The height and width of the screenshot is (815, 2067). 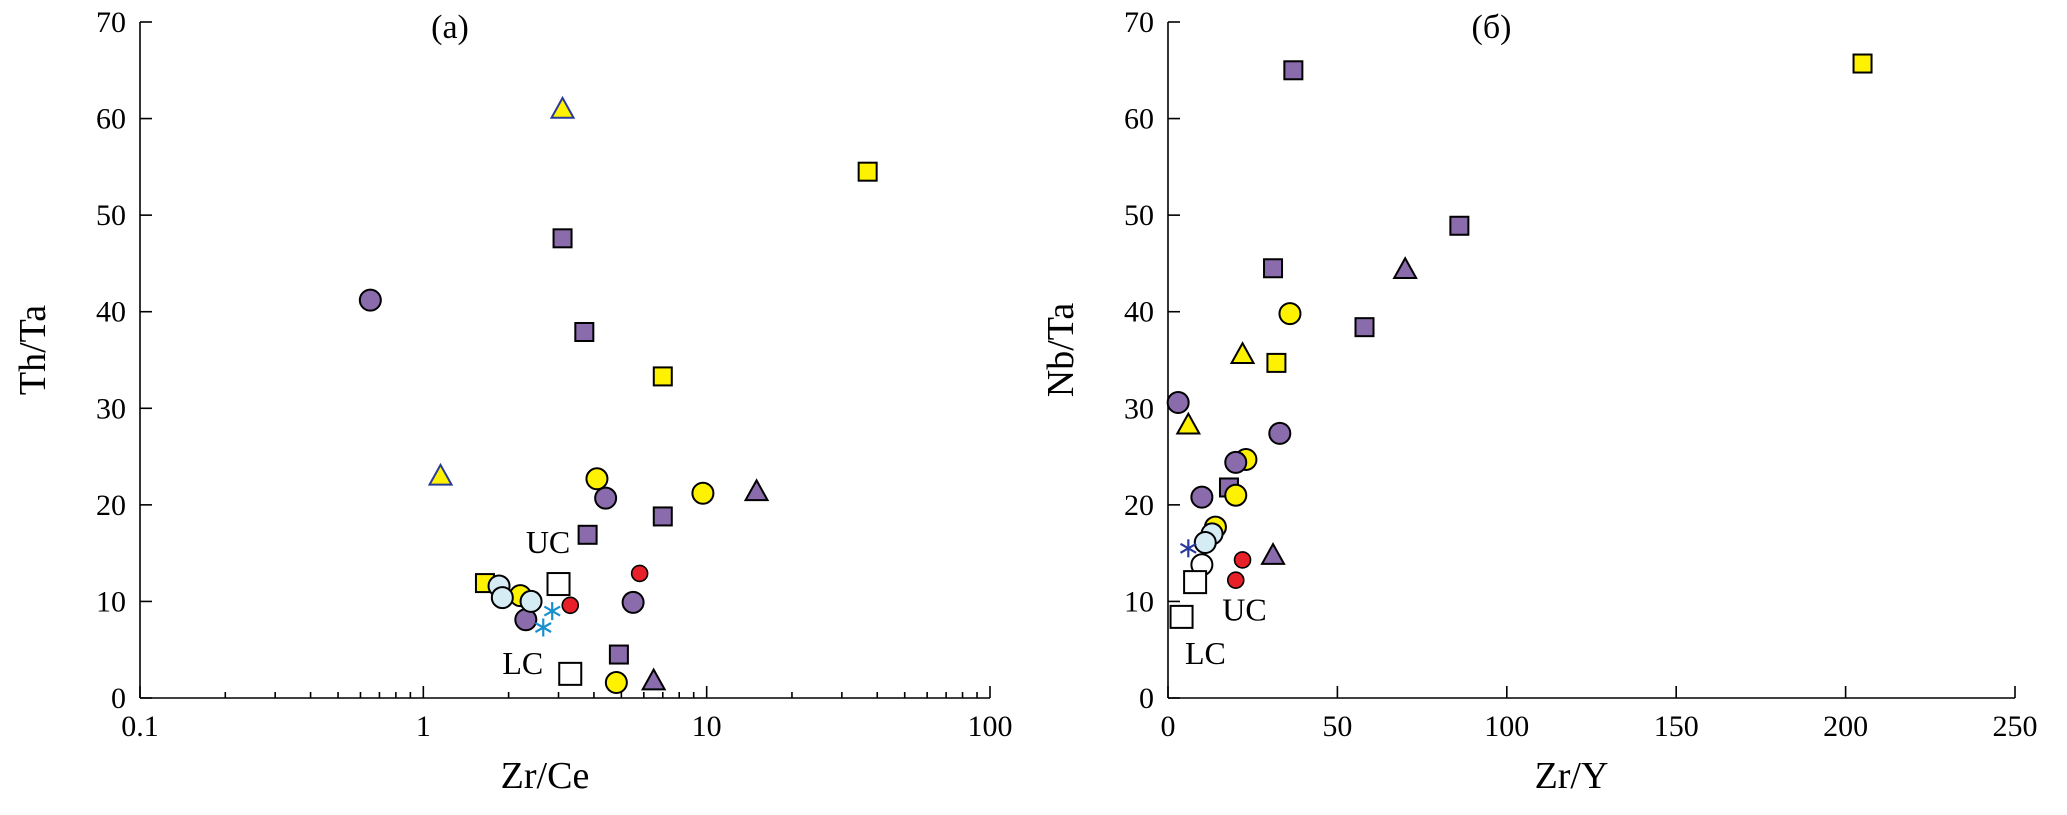 What do you see at coordinates (1572, 776) in the screenshot?
I see `x-axis-label: Zr/Y` at bounding box center [1572, 776].